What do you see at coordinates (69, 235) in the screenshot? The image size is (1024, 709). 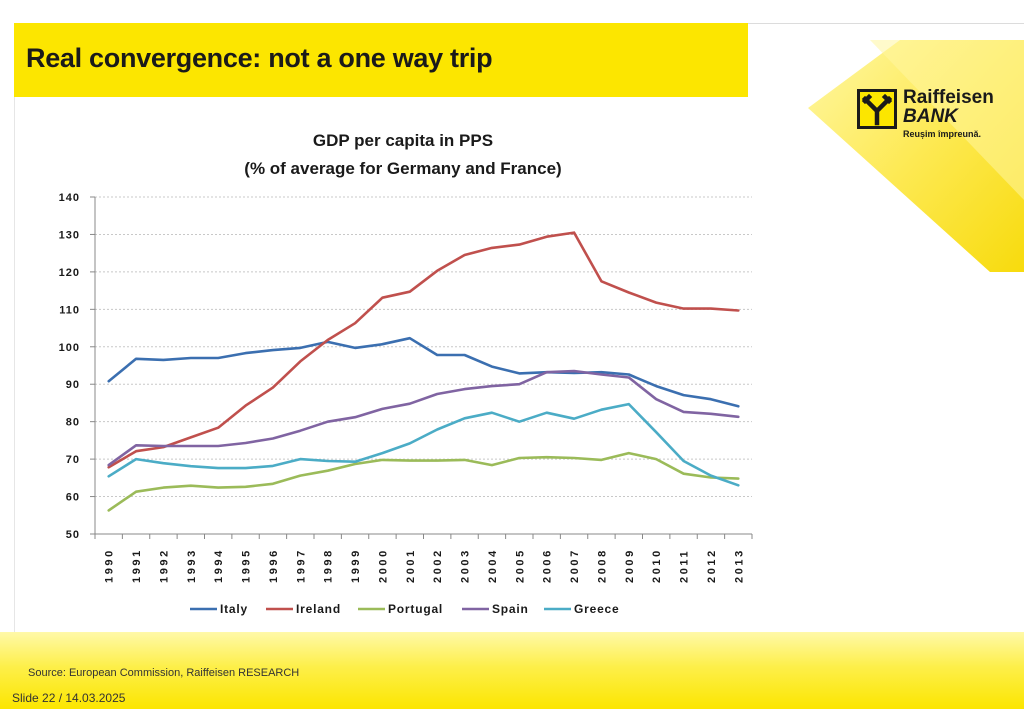 I see `y-tick-label: 130` at bounding box center [69, 235].